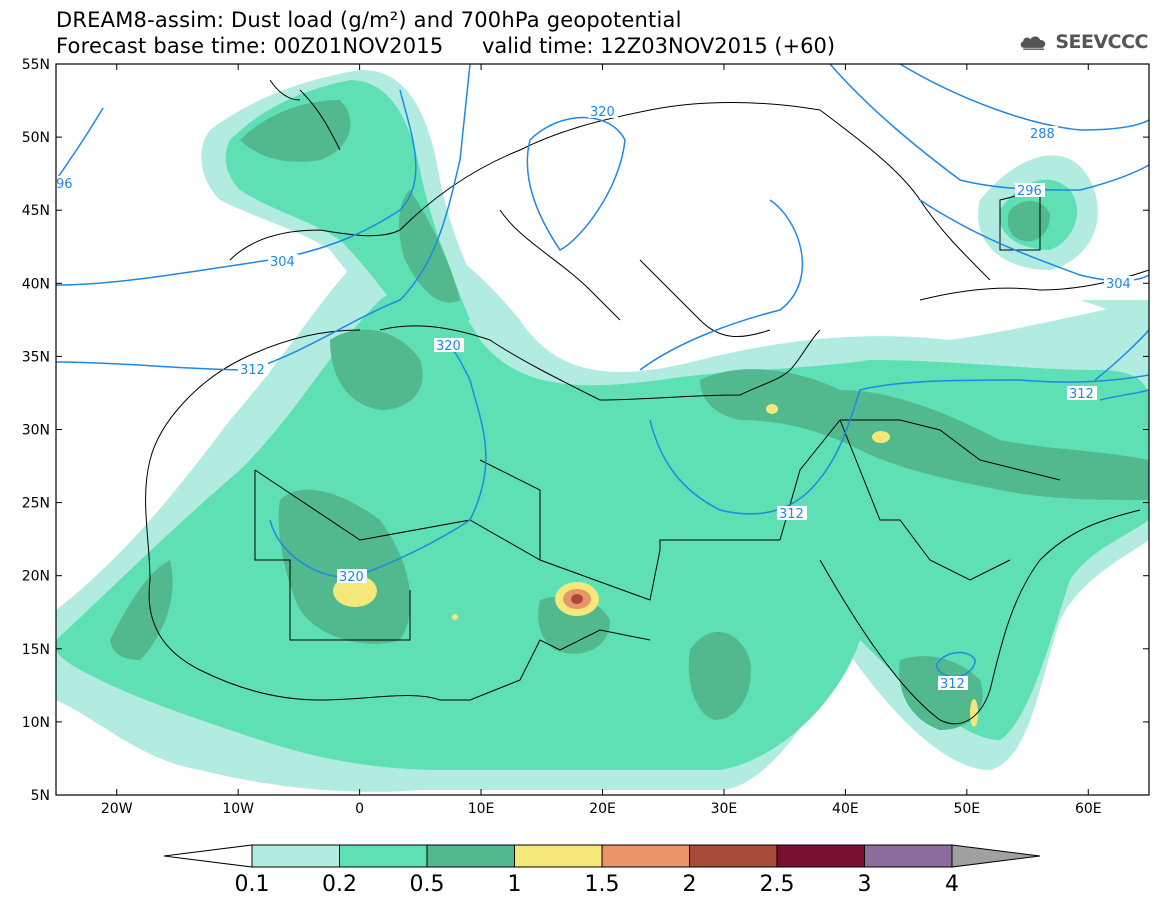 This screenshot has width=1165, height=907. What do you see at coordinates (40, 796) in the screenshot?
I see `latitude-tick-label: 5N` at bounding box center [40, 796].